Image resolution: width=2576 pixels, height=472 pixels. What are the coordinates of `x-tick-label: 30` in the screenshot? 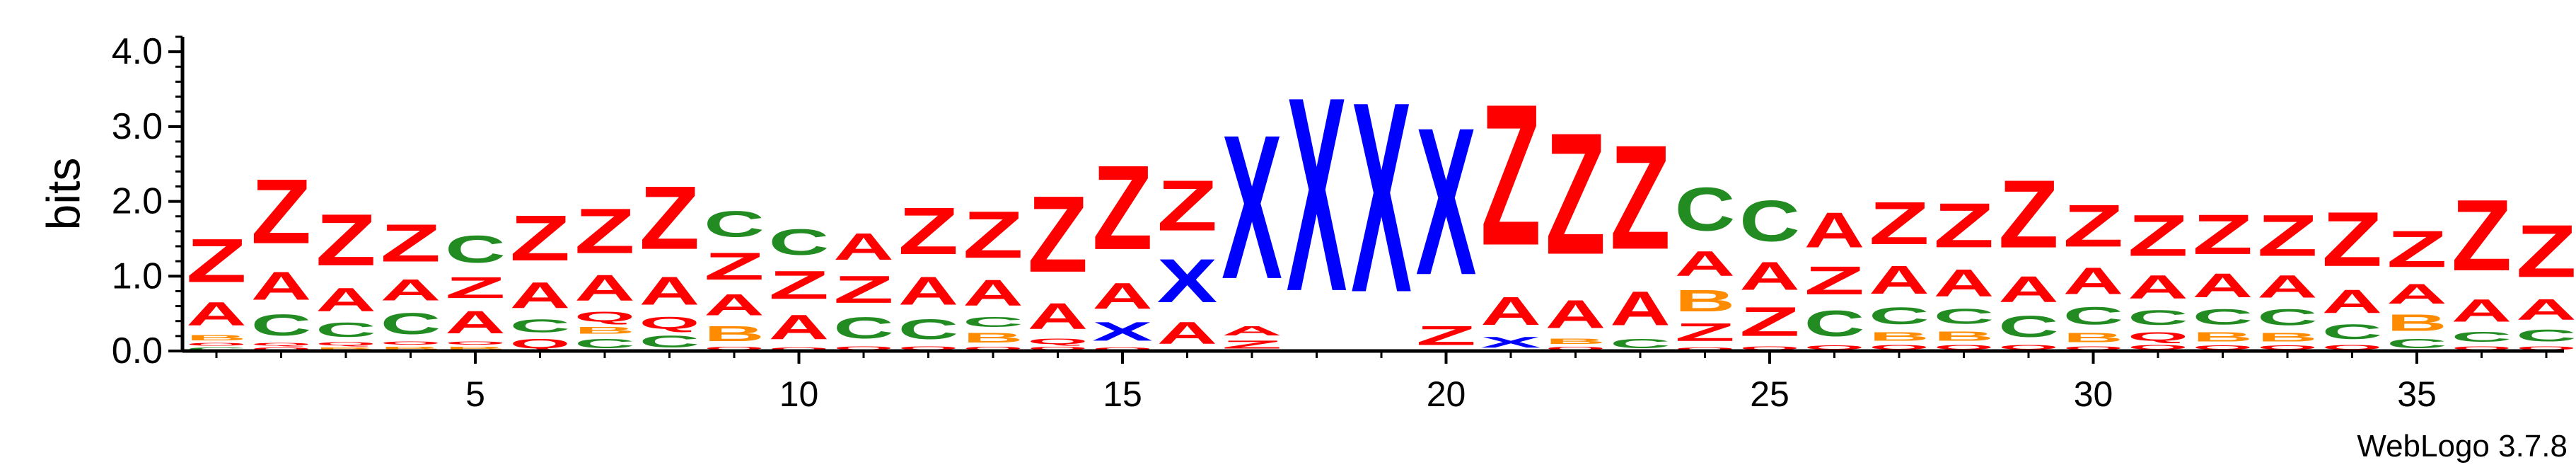 It's located at (2093, 394).